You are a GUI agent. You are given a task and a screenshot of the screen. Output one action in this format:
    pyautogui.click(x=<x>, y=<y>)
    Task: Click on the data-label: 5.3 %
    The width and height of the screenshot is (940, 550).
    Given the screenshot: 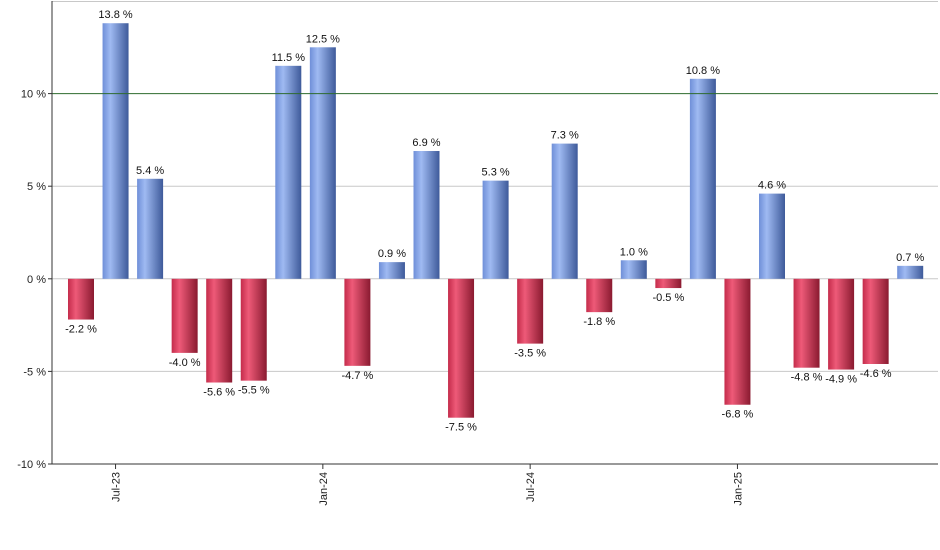 What is the action you would take?
    pyautogui.click(x=496, y=173)
    